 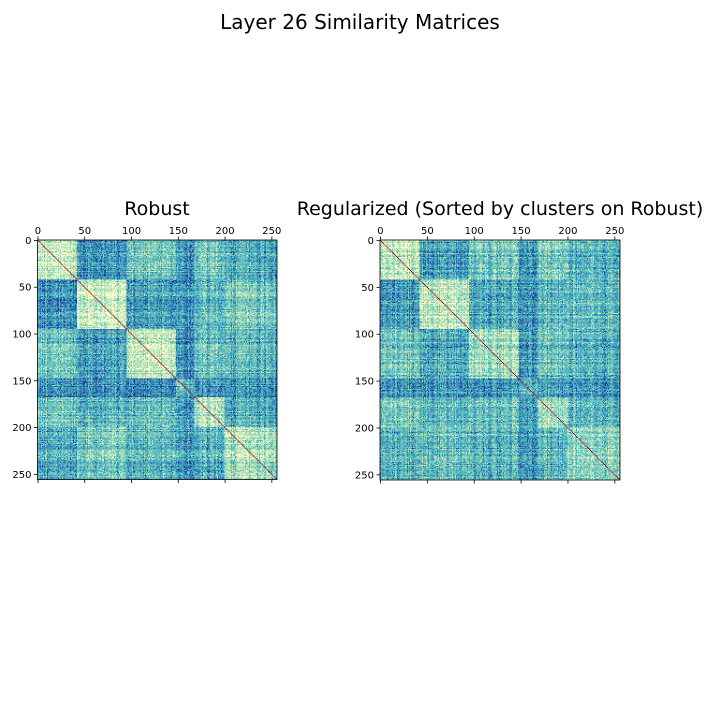 I want to click on figure-title: Layer 26 Similarity Matrices, so click(x=360, y=22).